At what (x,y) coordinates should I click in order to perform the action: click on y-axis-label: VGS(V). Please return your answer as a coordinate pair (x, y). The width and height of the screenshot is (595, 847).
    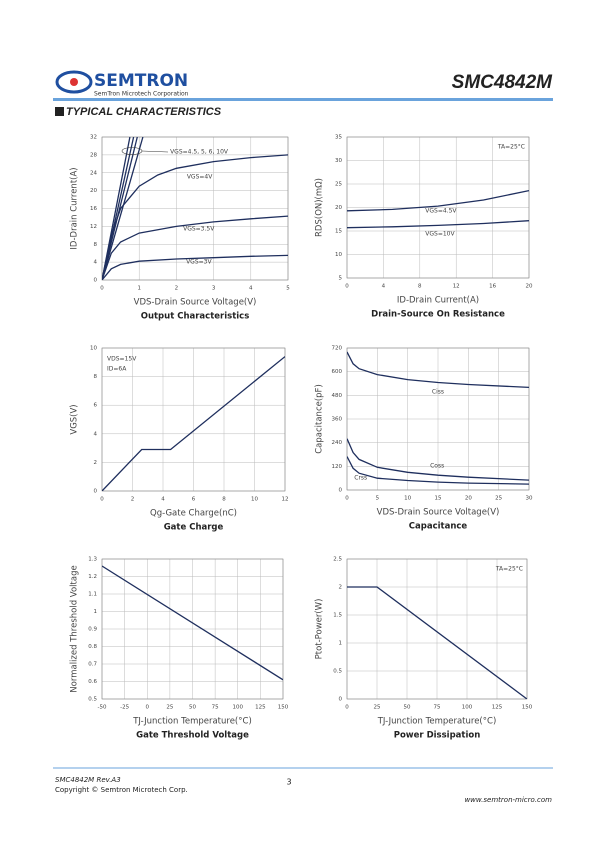
    Looking at the image, I should click on (75, 419).